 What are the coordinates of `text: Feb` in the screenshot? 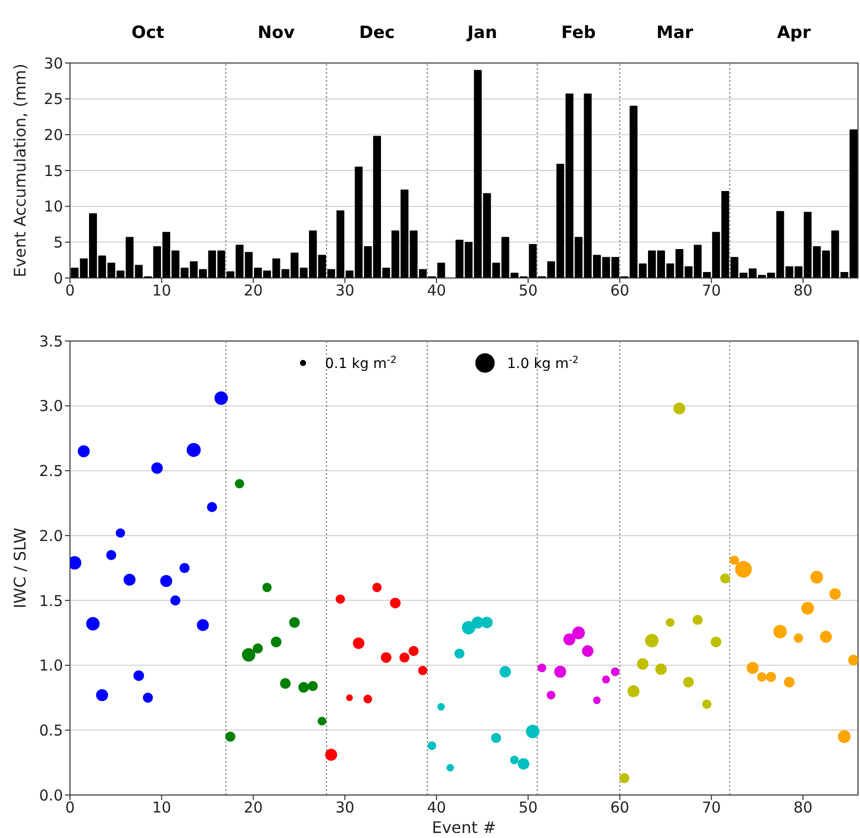 It's located at (578, 33).